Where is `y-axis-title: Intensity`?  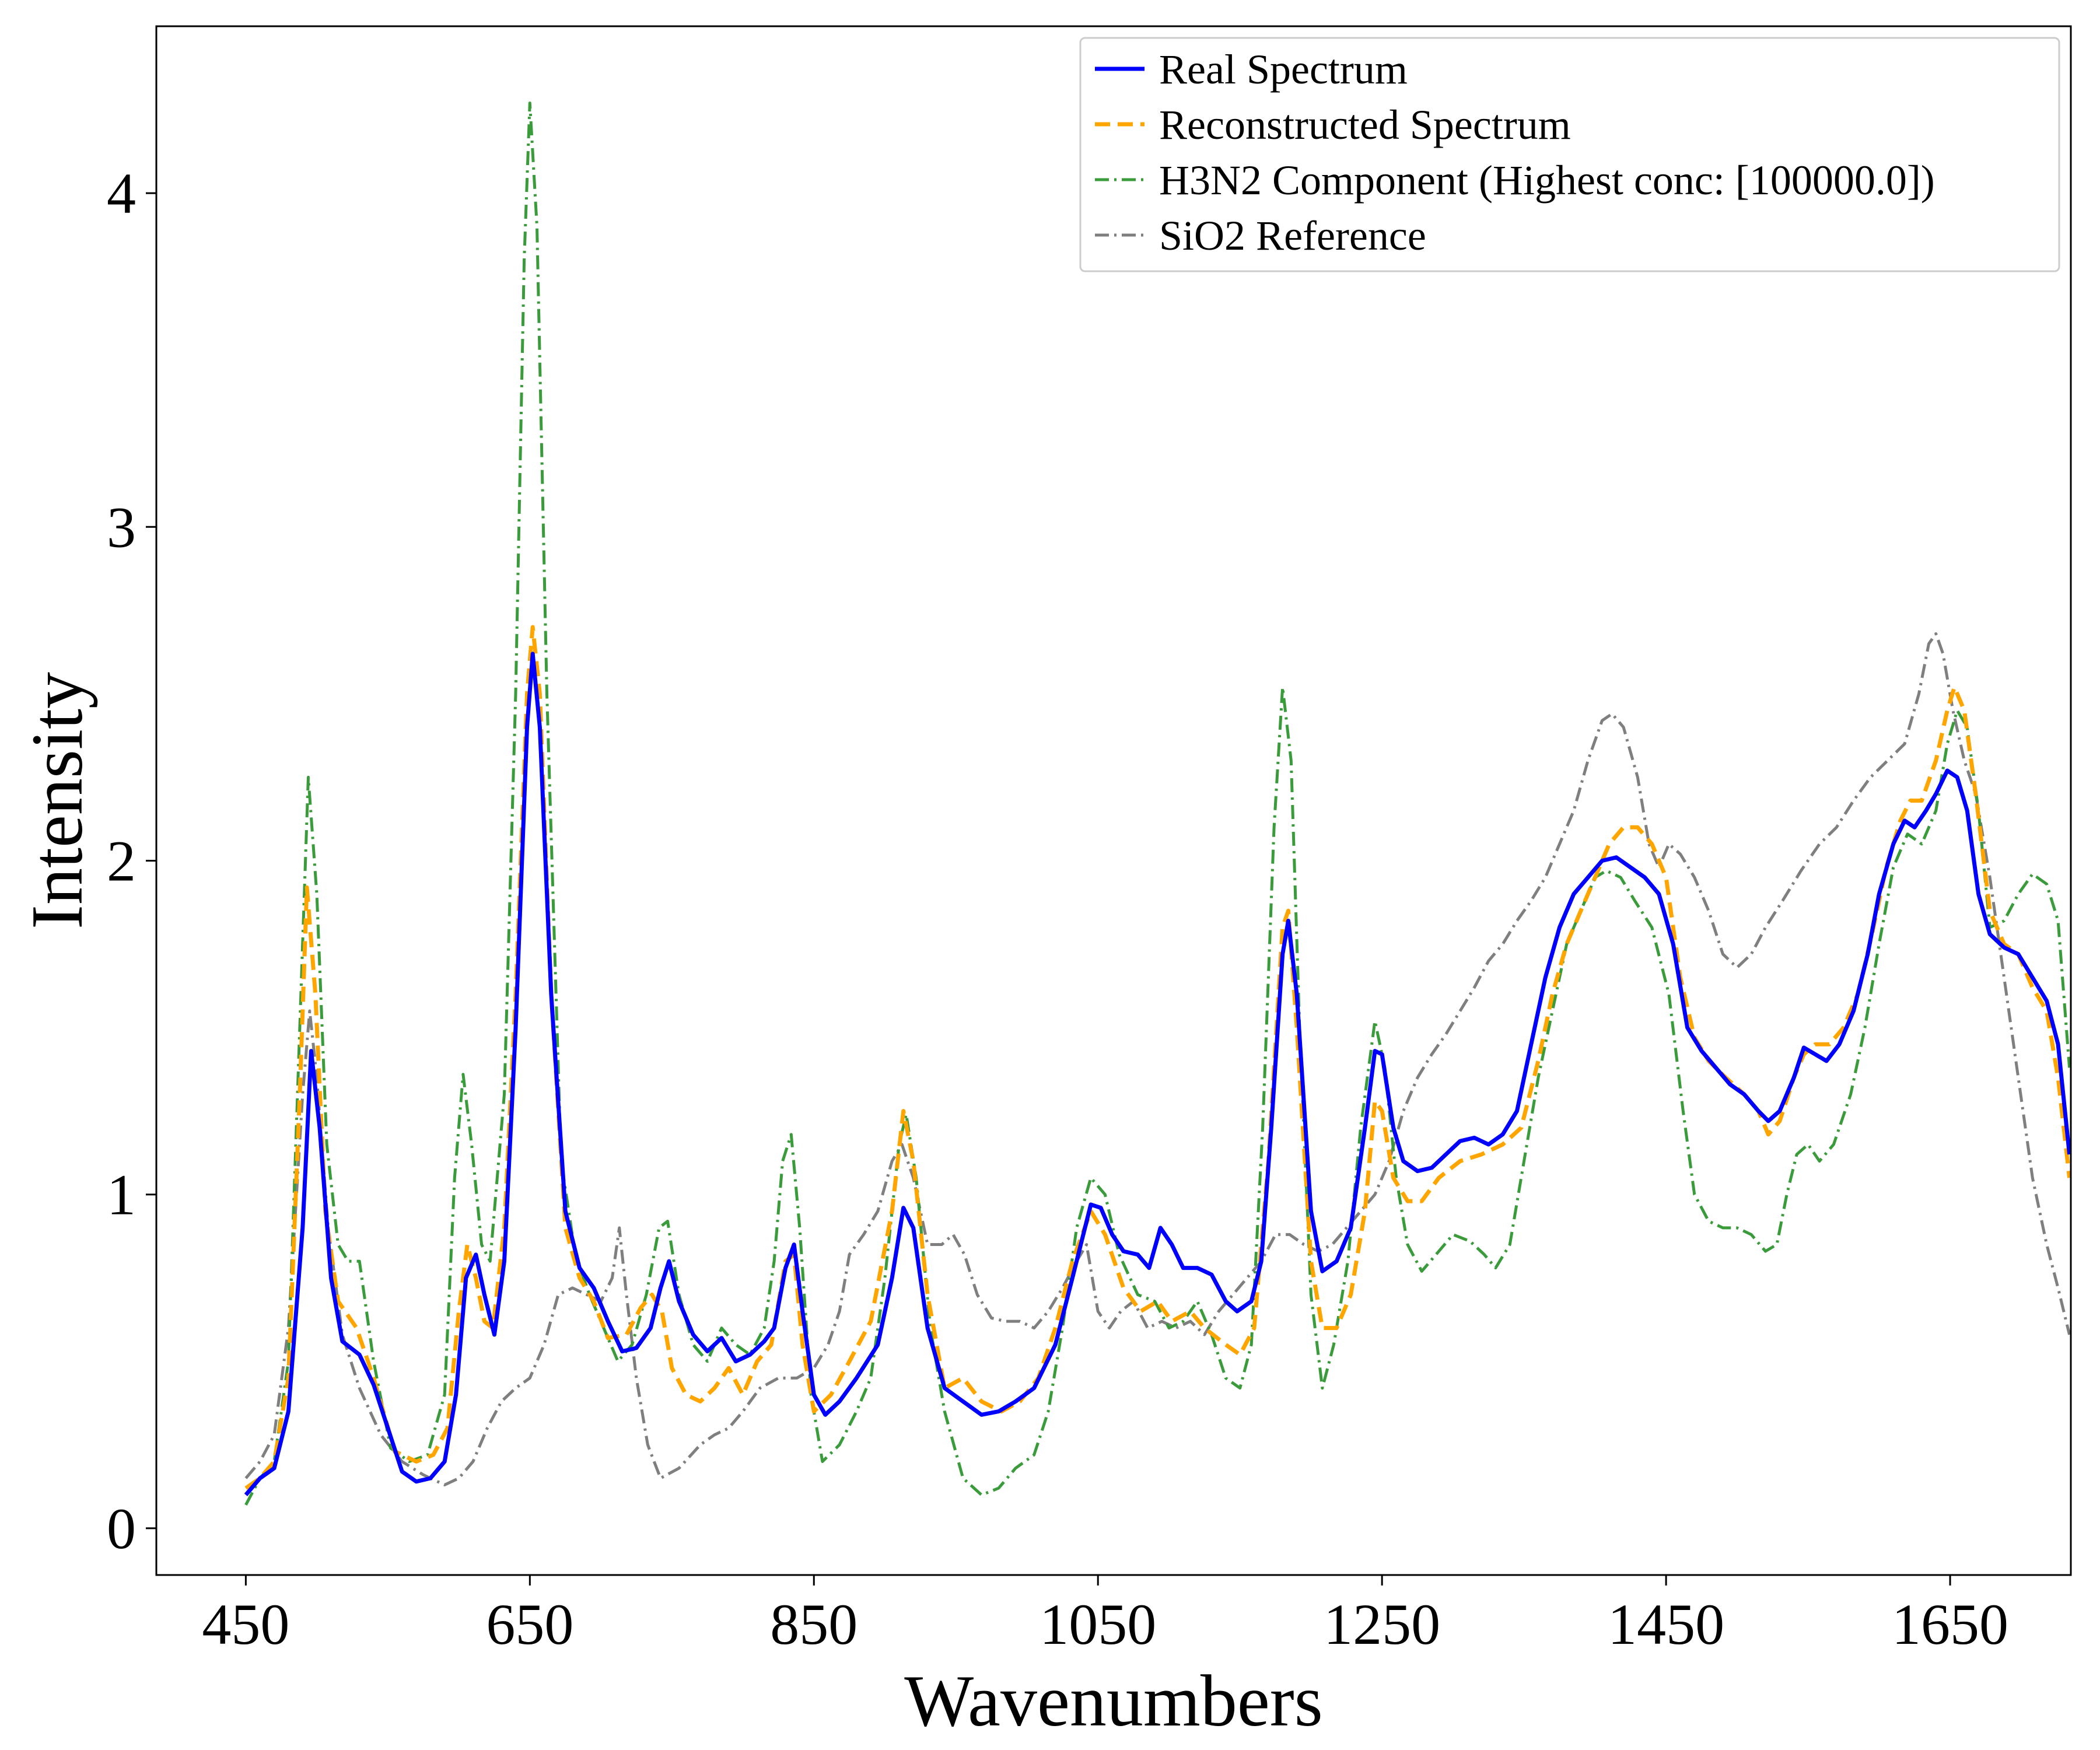
y-axis-title: Intensity is located at coordinates (57, 800).